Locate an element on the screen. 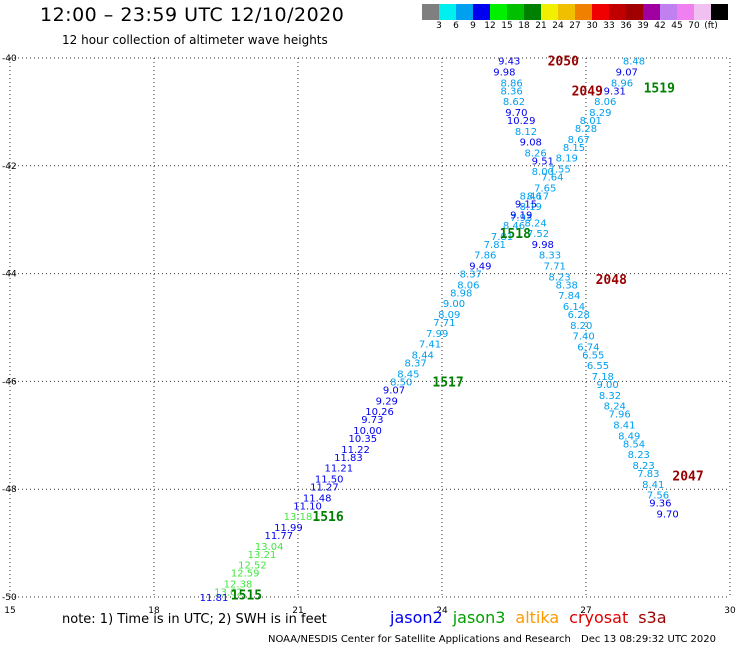 This screenshot has height=650, width=740. wave-height-value: 9.08 is located at coordinates (531, 143).